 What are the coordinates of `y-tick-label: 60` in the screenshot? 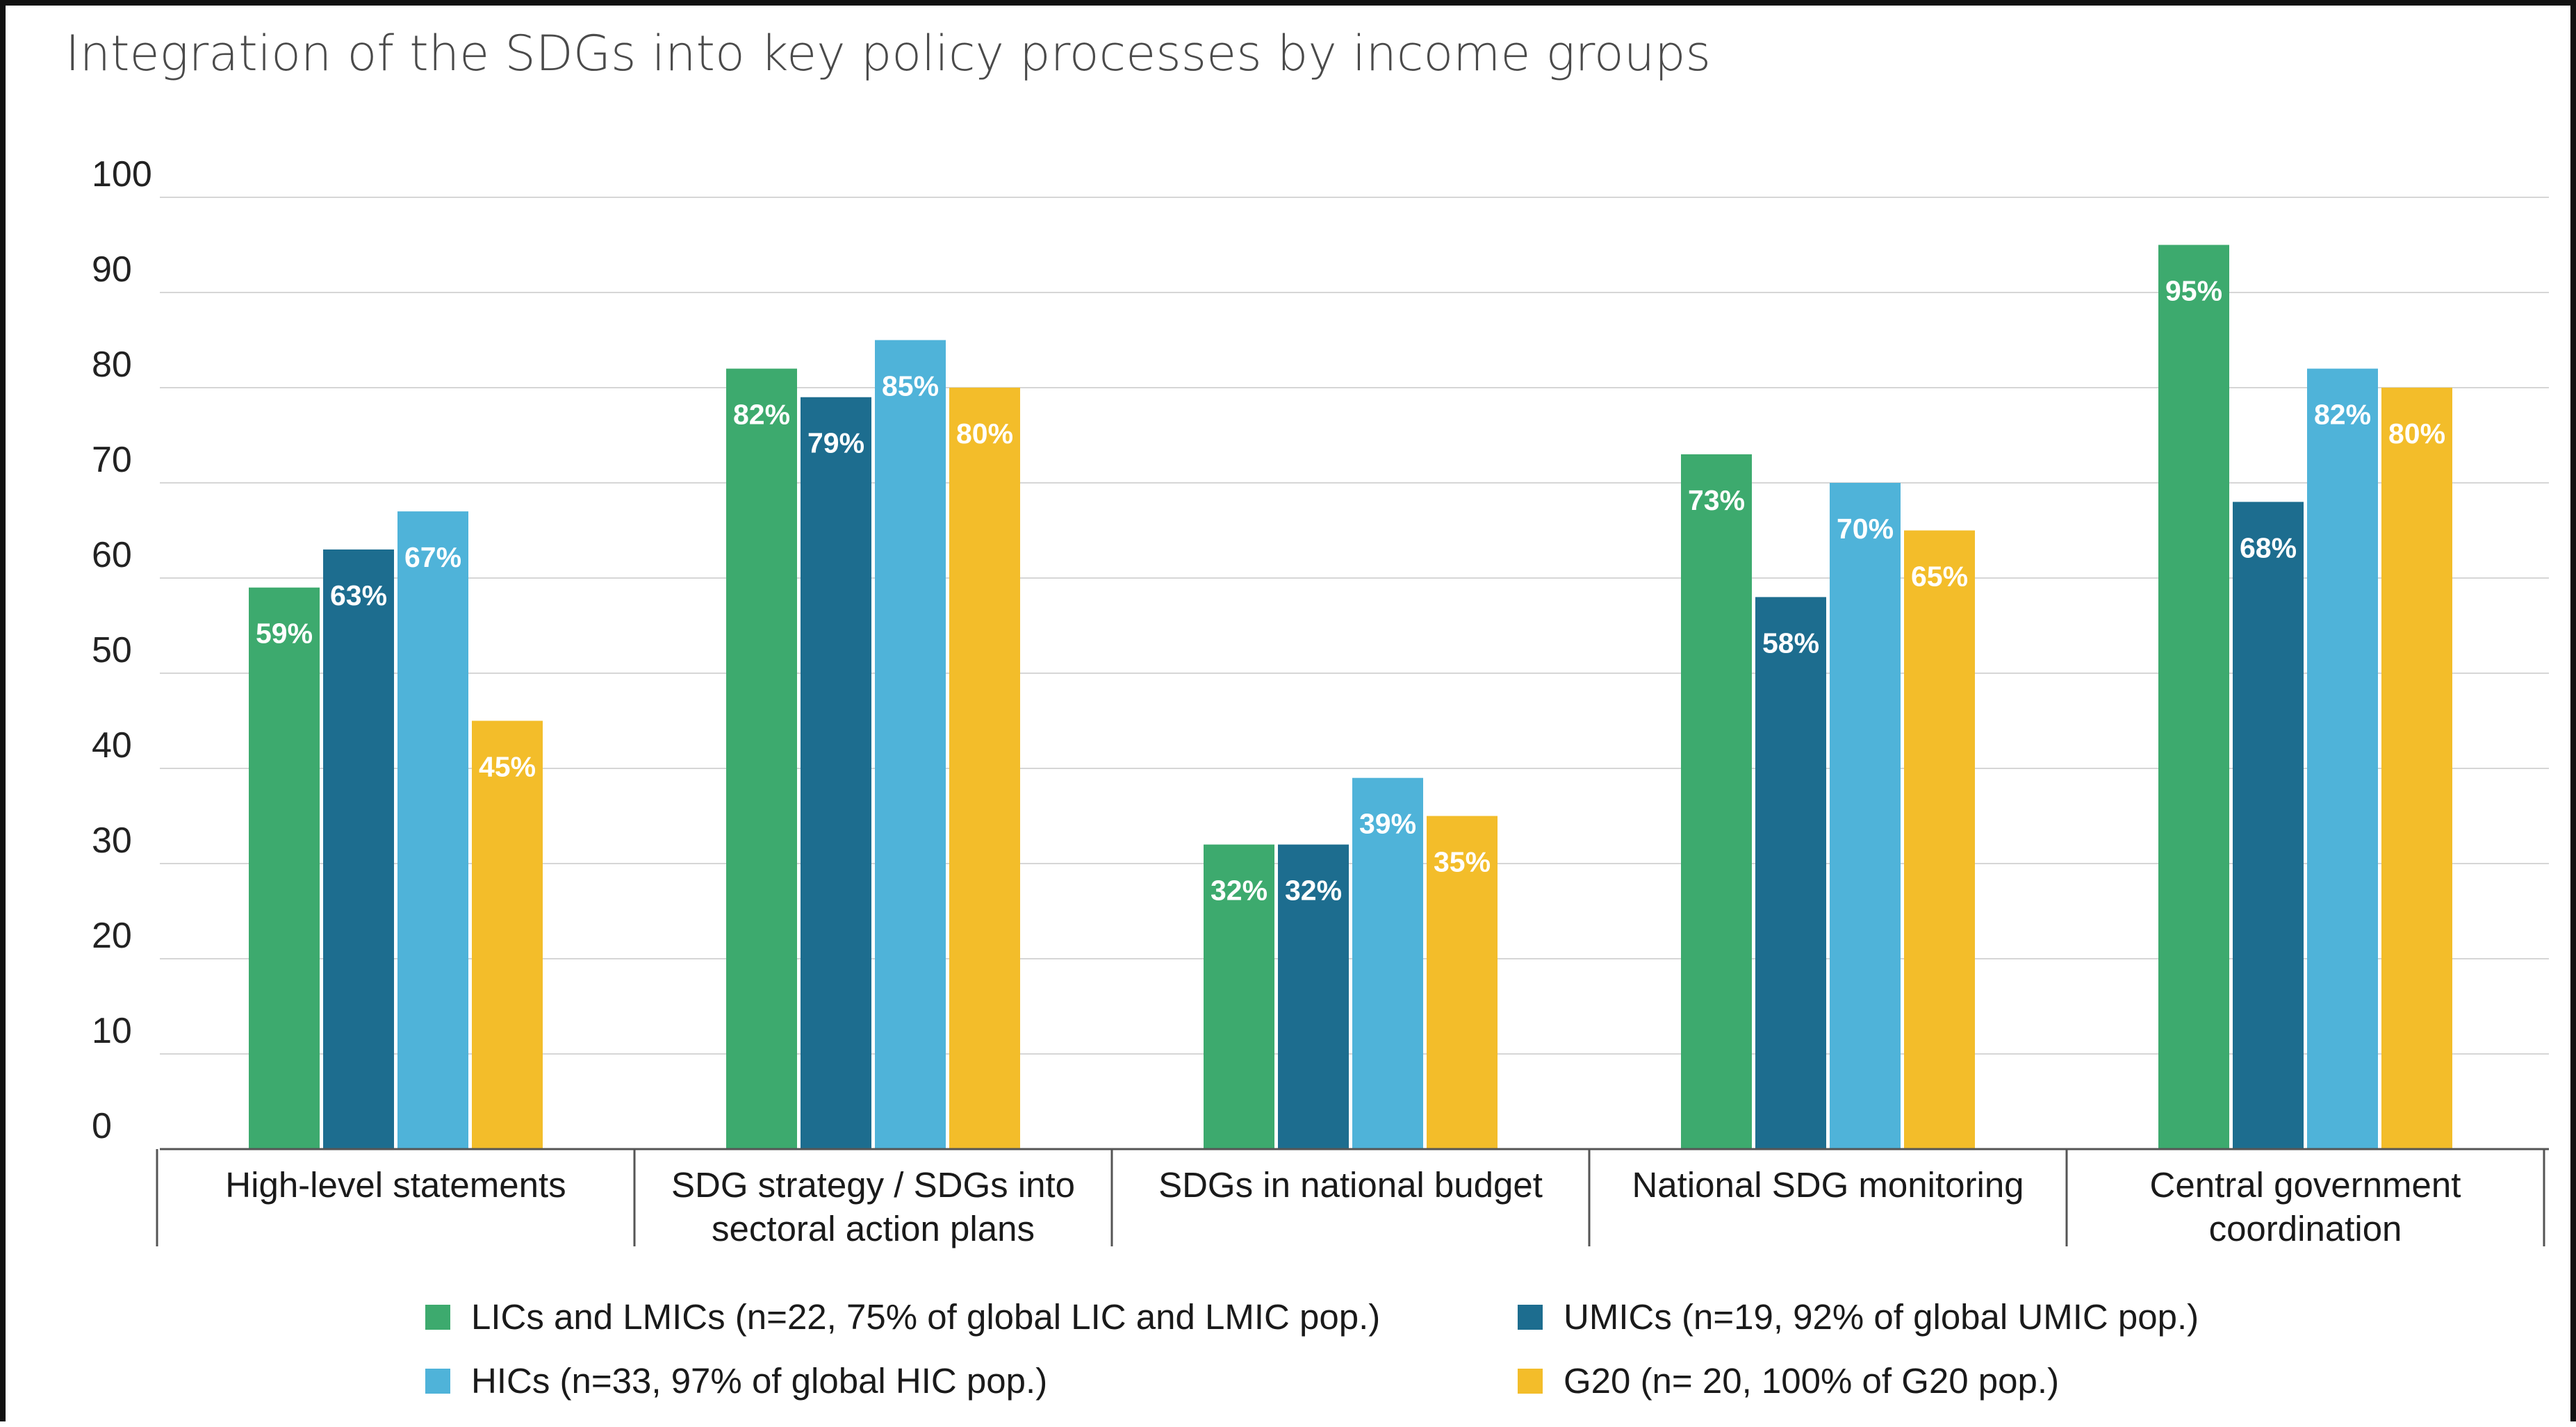 It's located at (112, 555).